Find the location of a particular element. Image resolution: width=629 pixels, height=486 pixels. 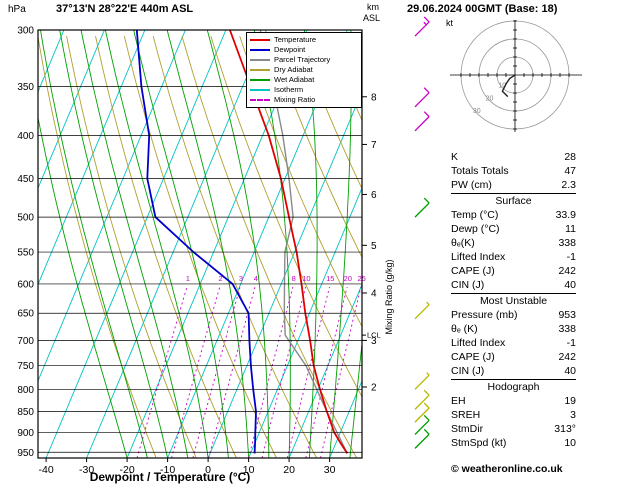

index-row: θₑ(K) 338 is located at coordinates (513, 243).